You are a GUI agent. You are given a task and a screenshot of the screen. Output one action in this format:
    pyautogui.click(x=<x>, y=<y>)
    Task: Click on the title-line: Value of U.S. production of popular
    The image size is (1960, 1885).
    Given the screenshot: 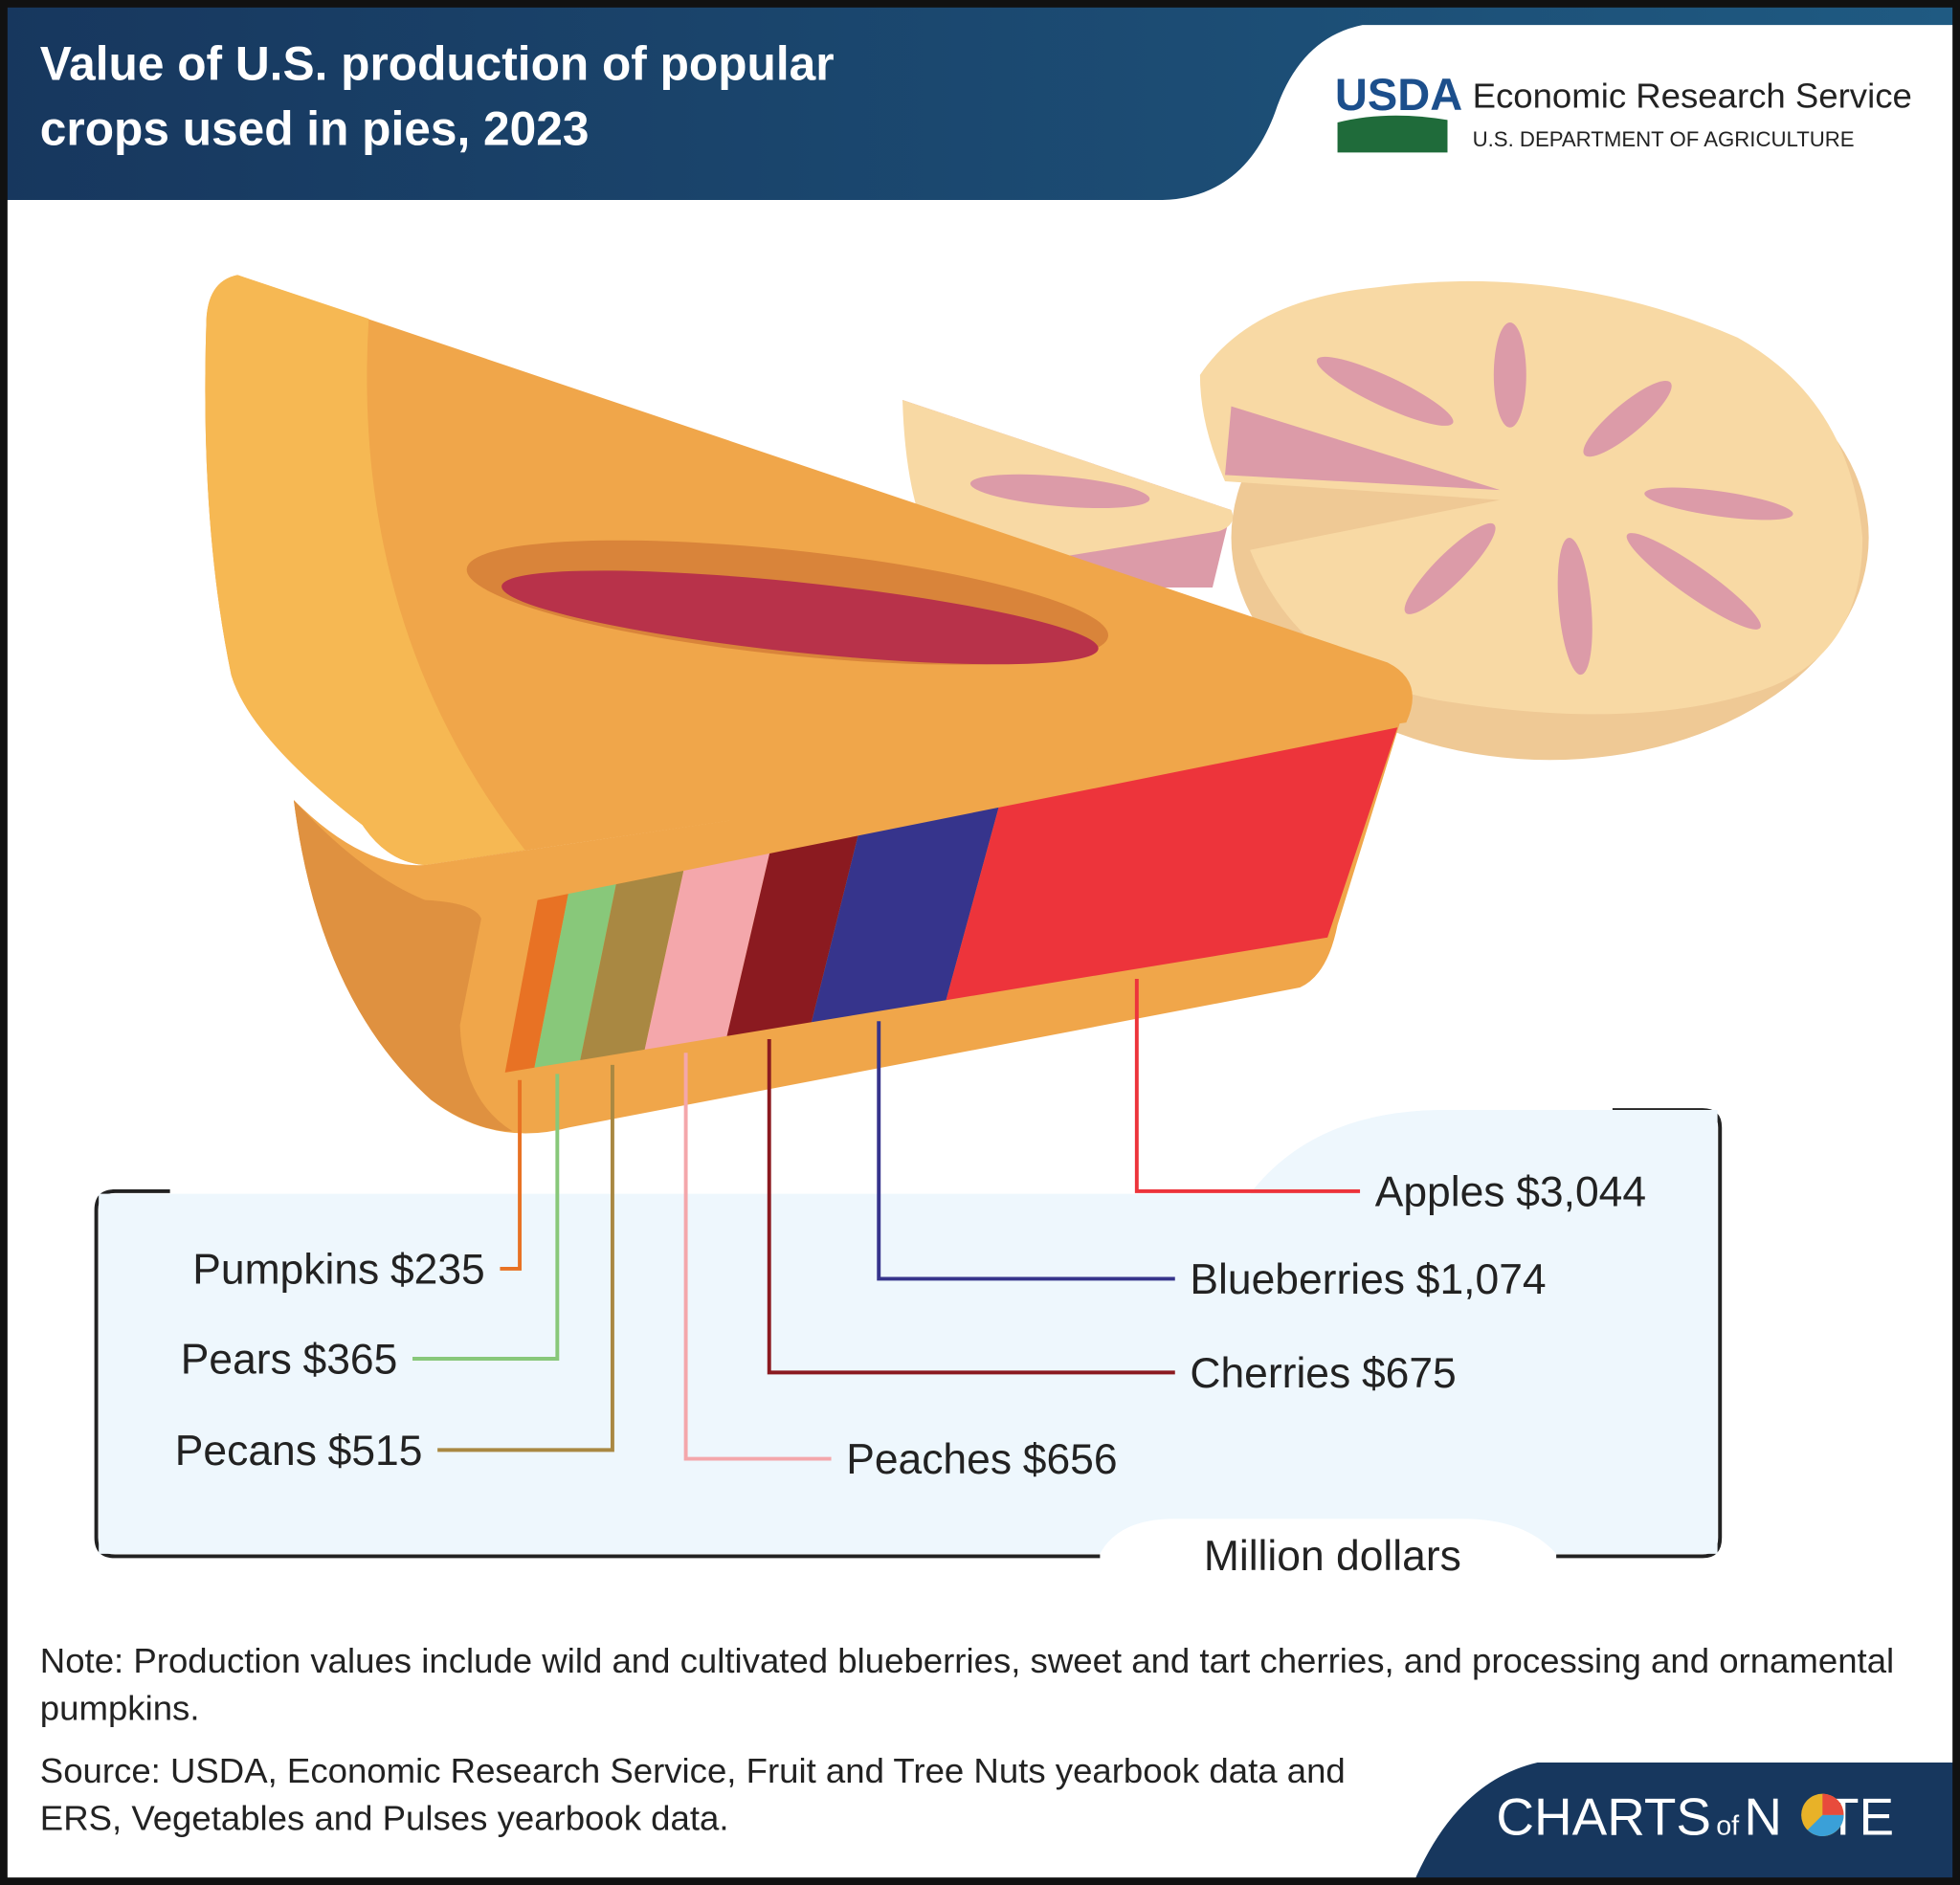 What is the action you would take?
    pyautogui.click(x=437, y=64)
    